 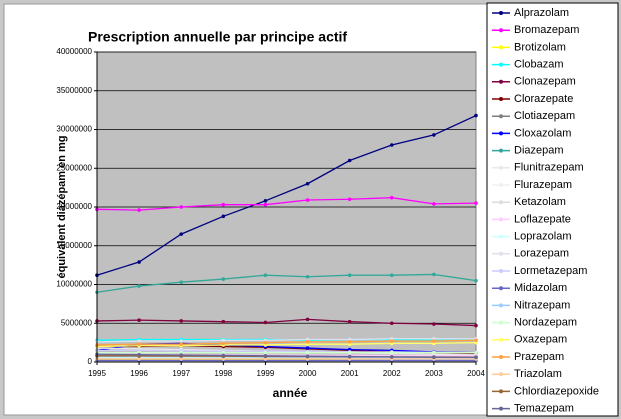 What do you see at coordinates (542, 133) in the screenshot?
I see `legend-label: Cloxazolam` at bounding box center [542, 133].